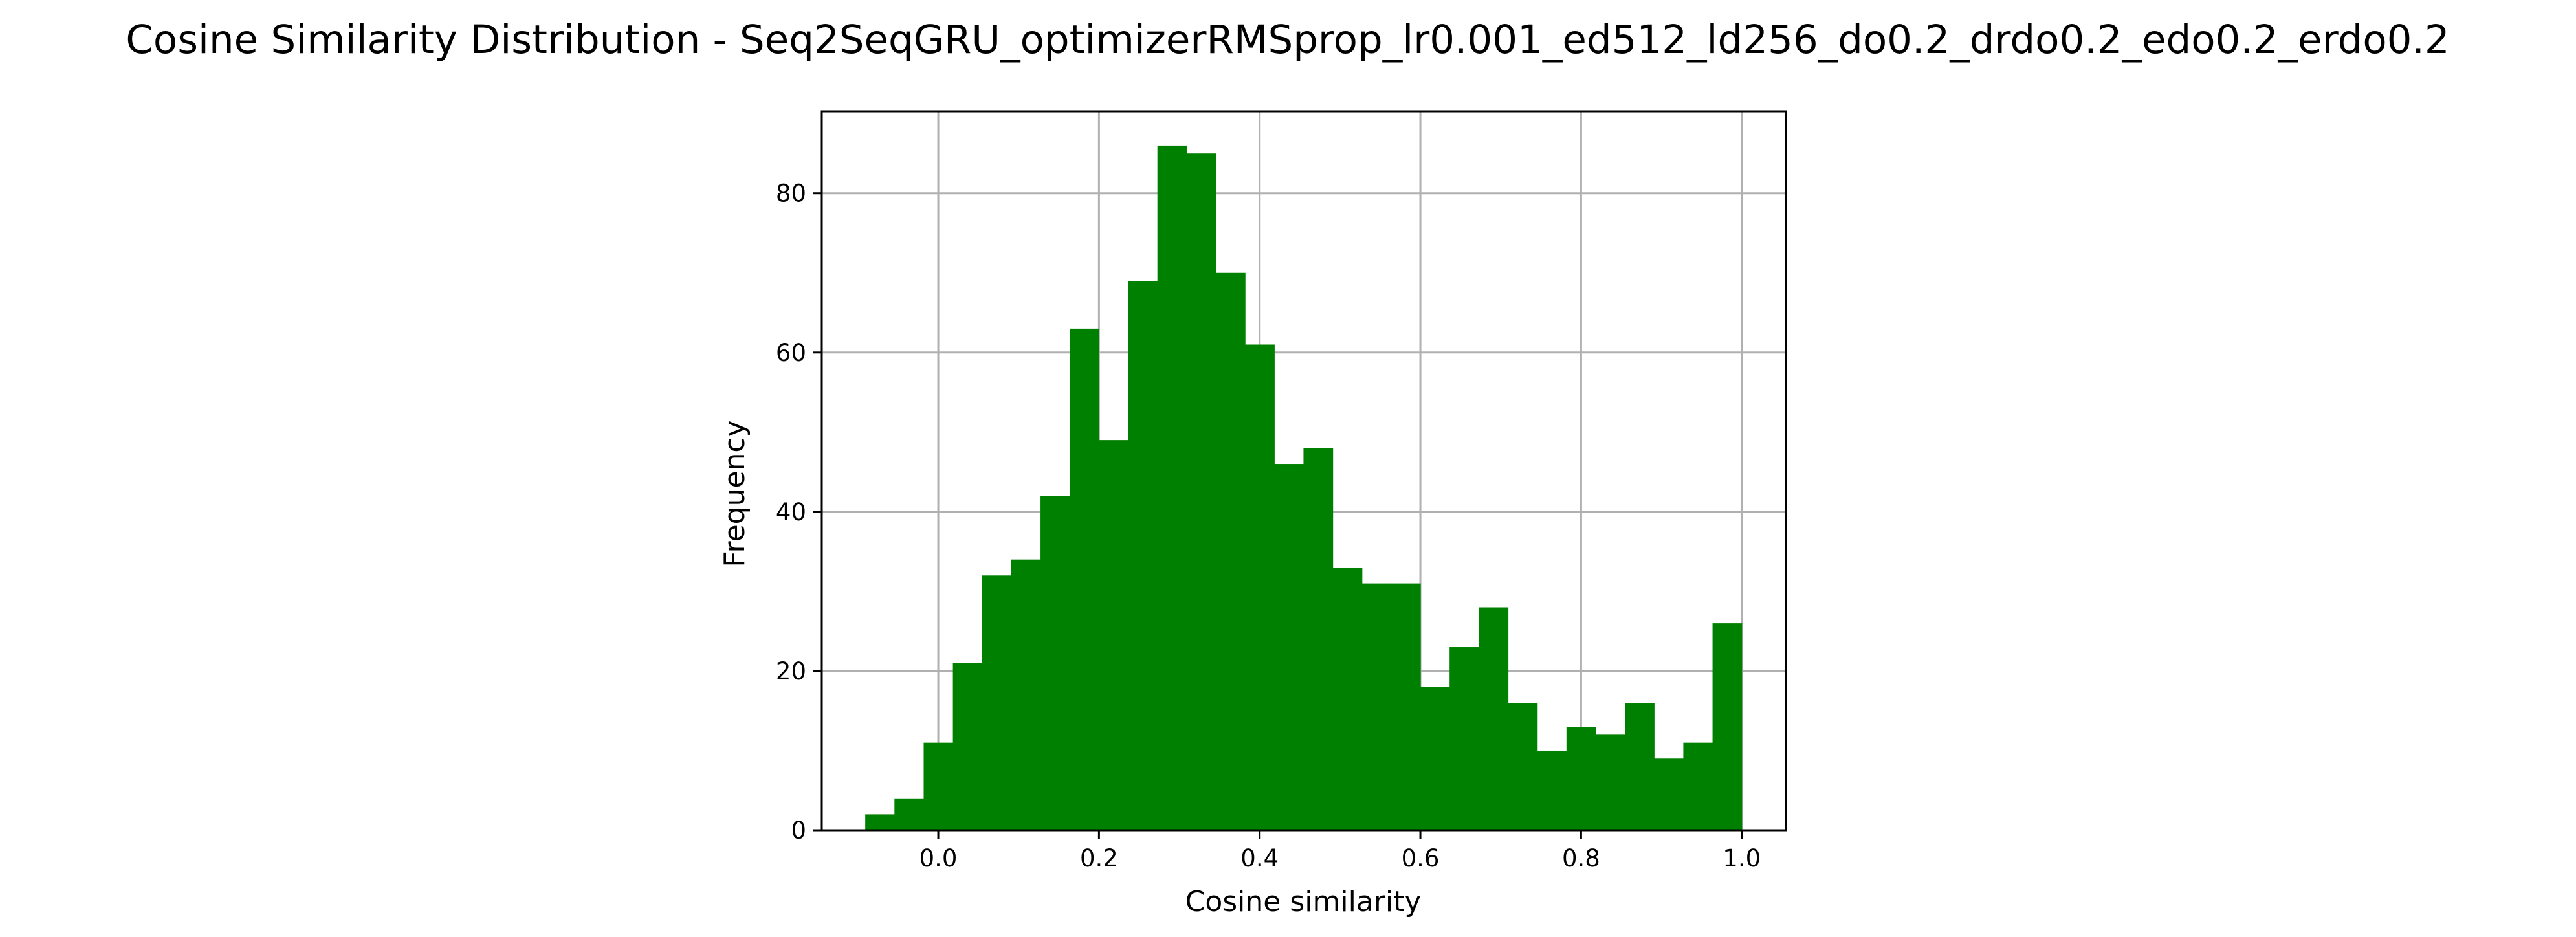 The width and height of the screenshot is (2576, 937). I want to click on x-tick-label: 0.4, so click(1260, 858).